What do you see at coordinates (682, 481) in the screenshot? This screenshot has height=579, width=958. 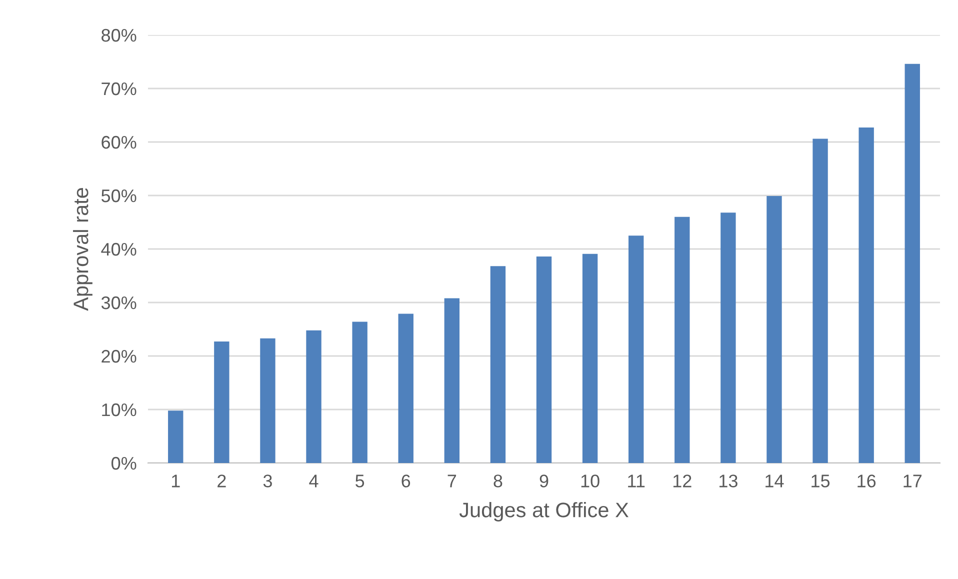 I see `x-tick-label: 12` at bounding box center [682, 481].